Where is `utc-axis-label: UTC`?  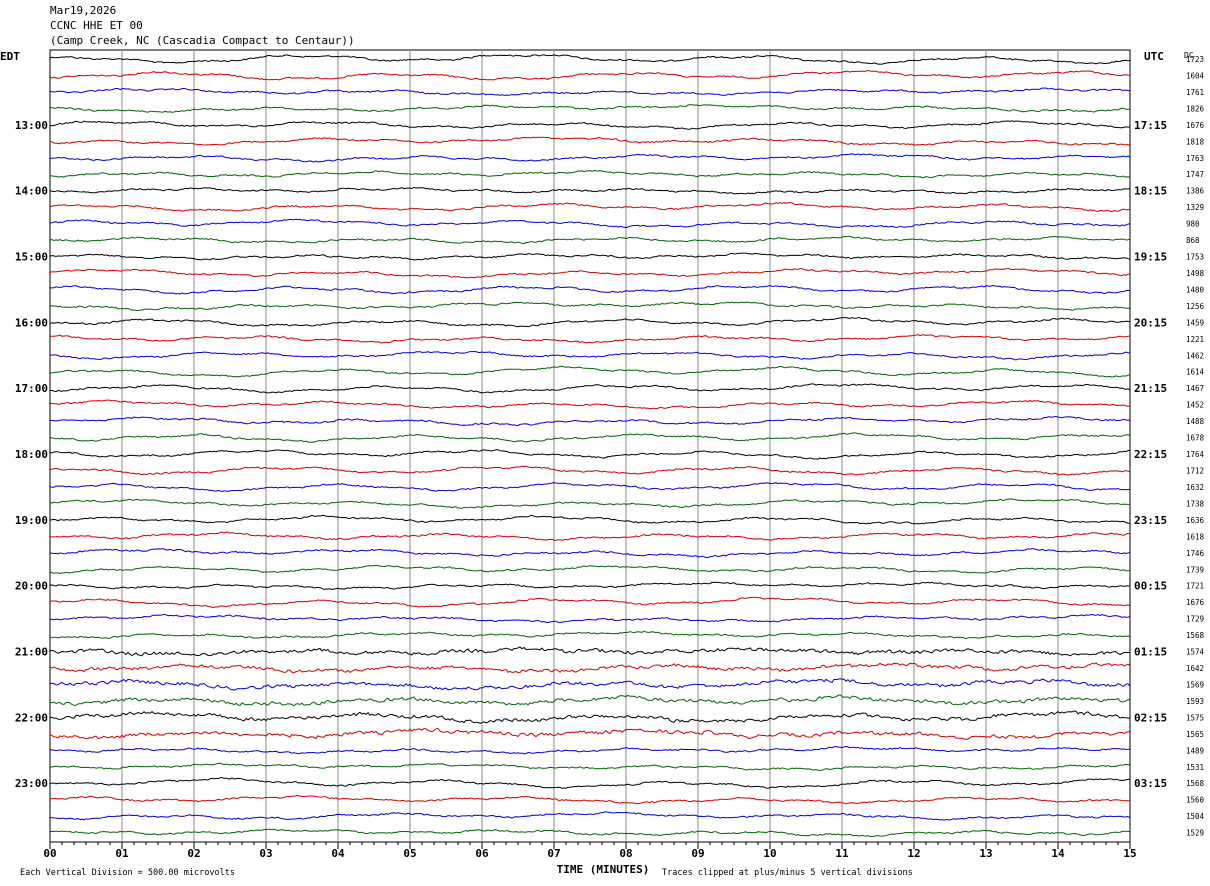 utc-axis-label: UTC is located at coordinates (1154, 56).